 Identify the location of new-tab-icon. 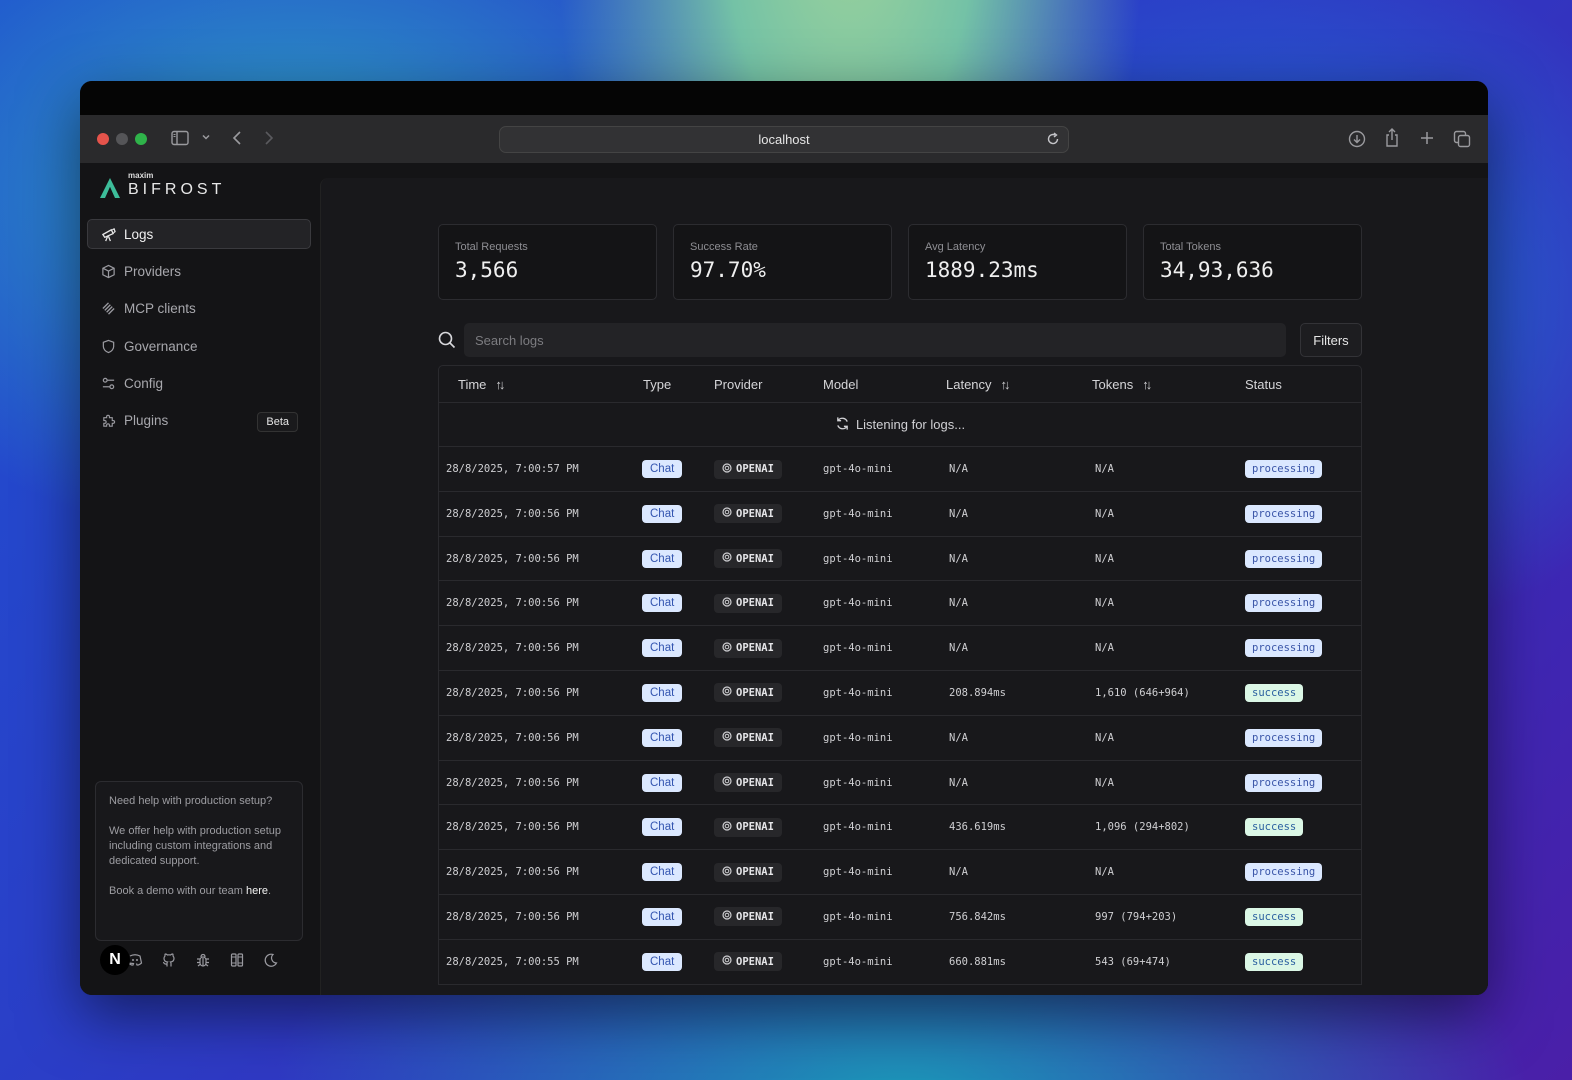
(1427, 139).